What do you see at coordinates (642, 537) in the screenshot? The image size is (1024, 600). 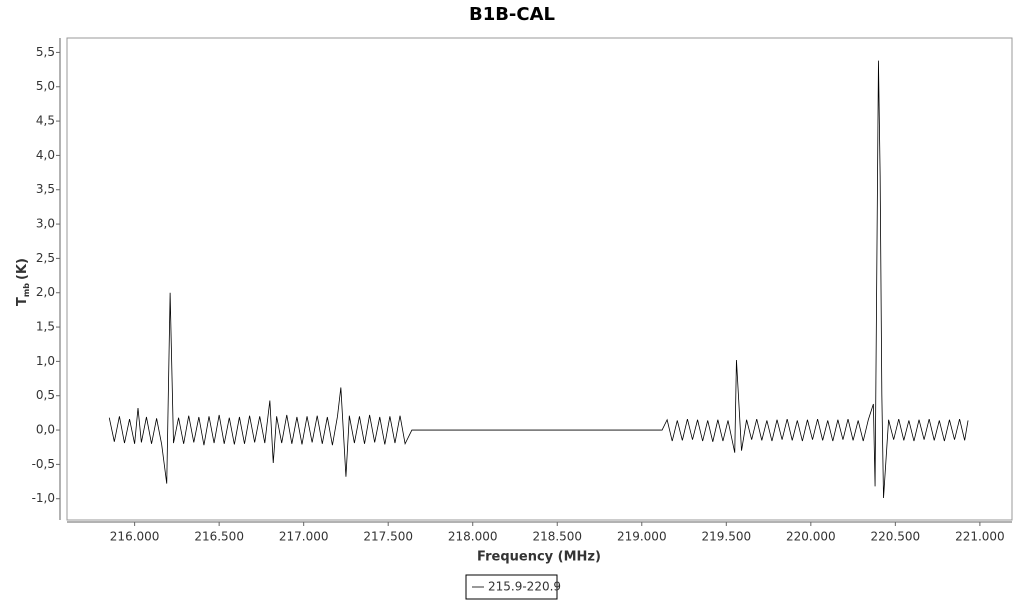 I see `x-tick-label: 219.000` at bounding box center [642, 537].